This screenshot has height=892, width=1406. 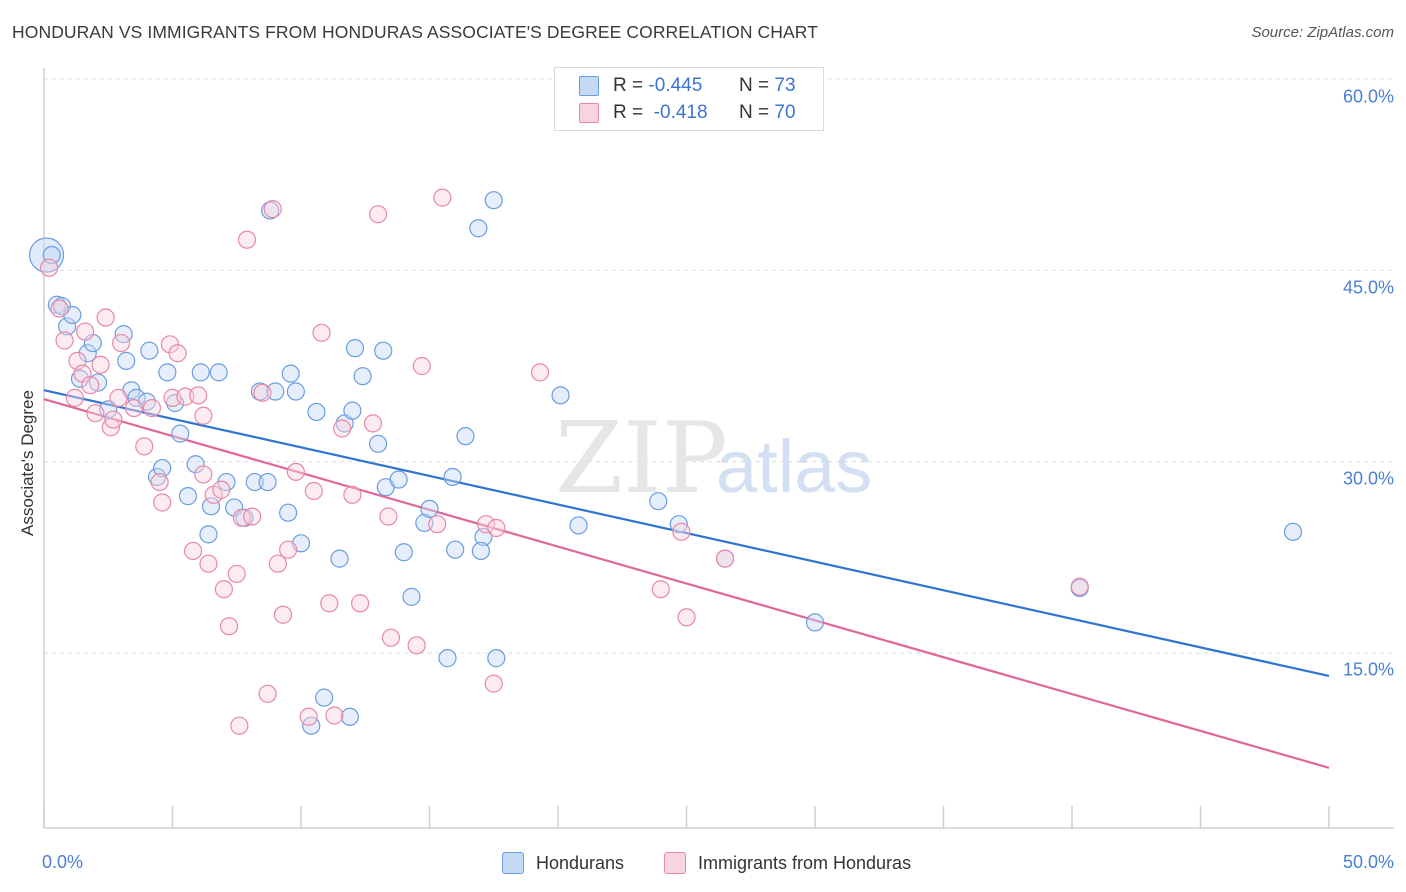 What do you see at coordinates (1322, 32) in the screenshot?
I see `source-label: Source: ZipAtlas.com` at bounding box center [1322, 32].